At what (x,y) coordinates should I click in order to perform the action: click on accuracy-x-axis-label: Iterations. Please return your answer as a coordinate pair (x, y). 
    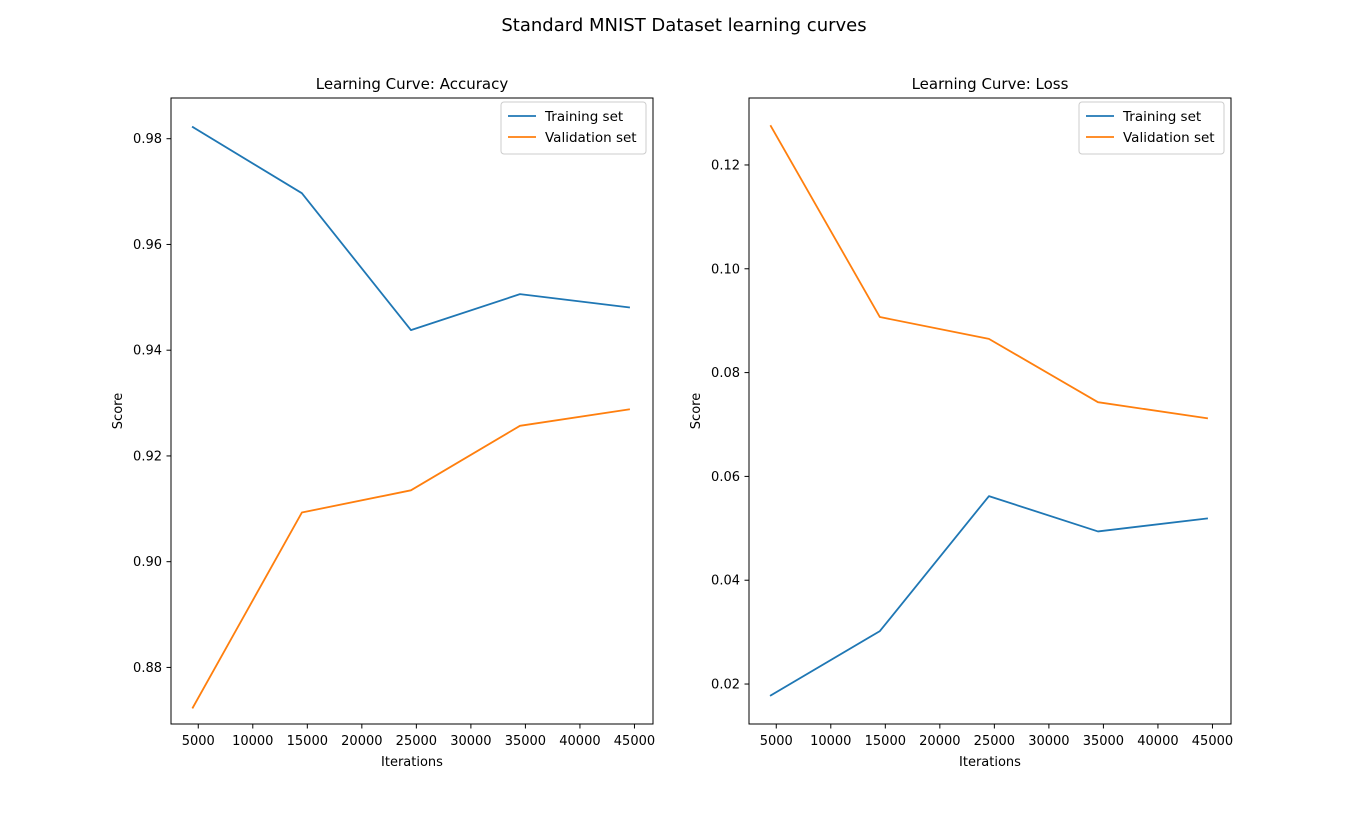
    Looking at the image, I should click on (412, 762).